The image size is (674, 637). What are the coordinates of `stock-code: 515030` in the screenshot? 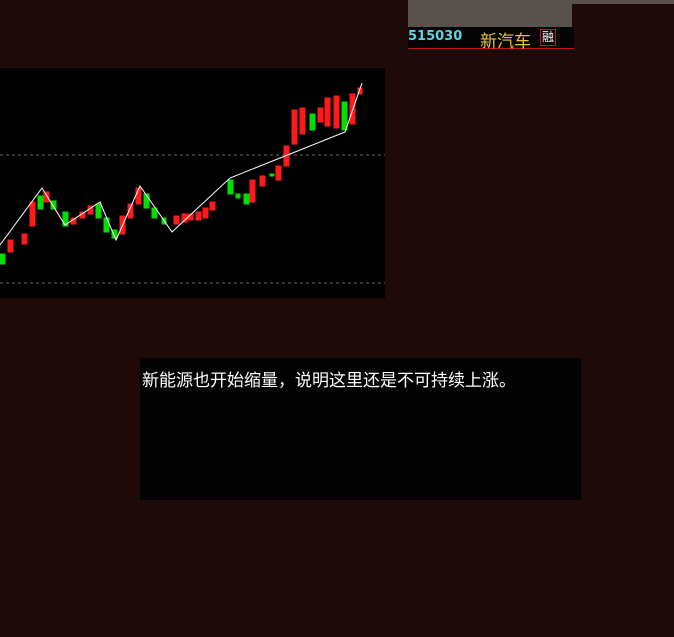 It's located at (435, 36).